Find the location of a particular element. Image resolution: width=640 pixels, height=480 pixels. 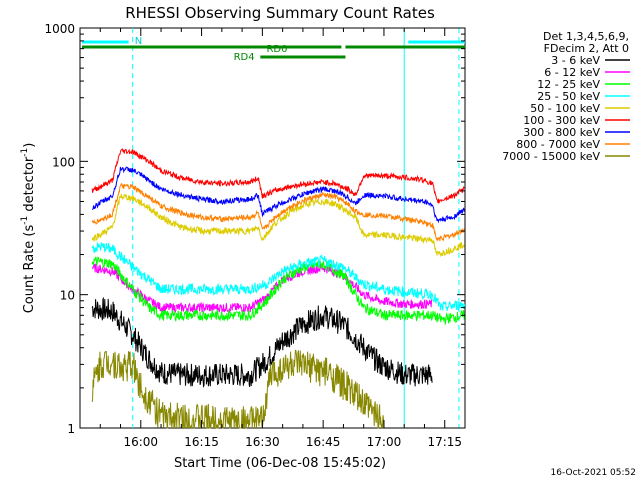

x-tick-label-4: 17:00 is located at coordinates (384, 442).